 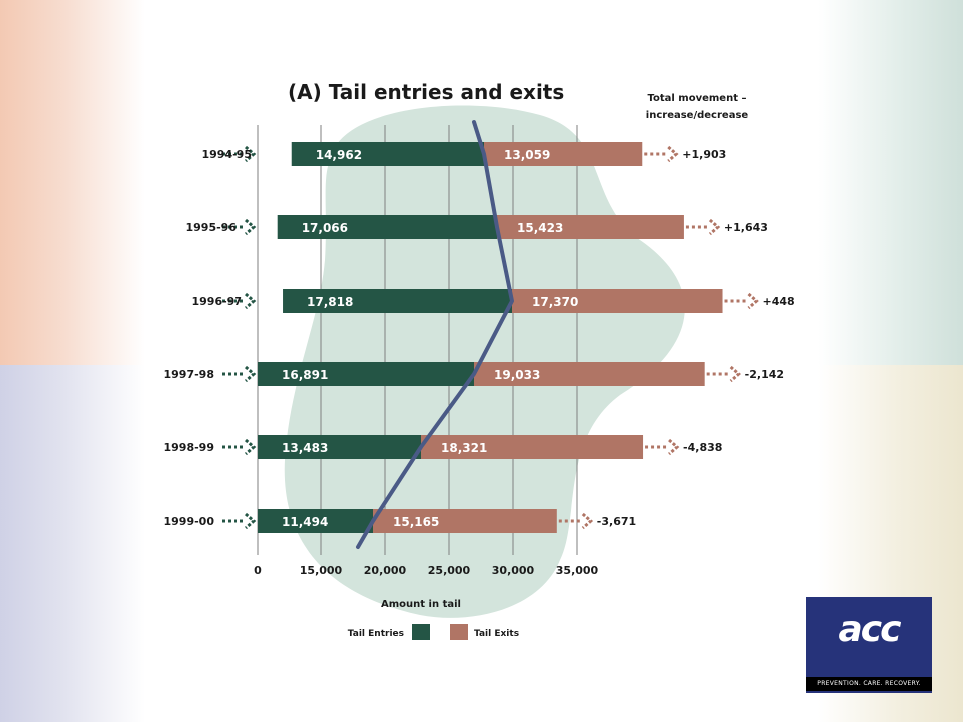 I want to click on year-label: 1999-00, so click(x=189, y=521).